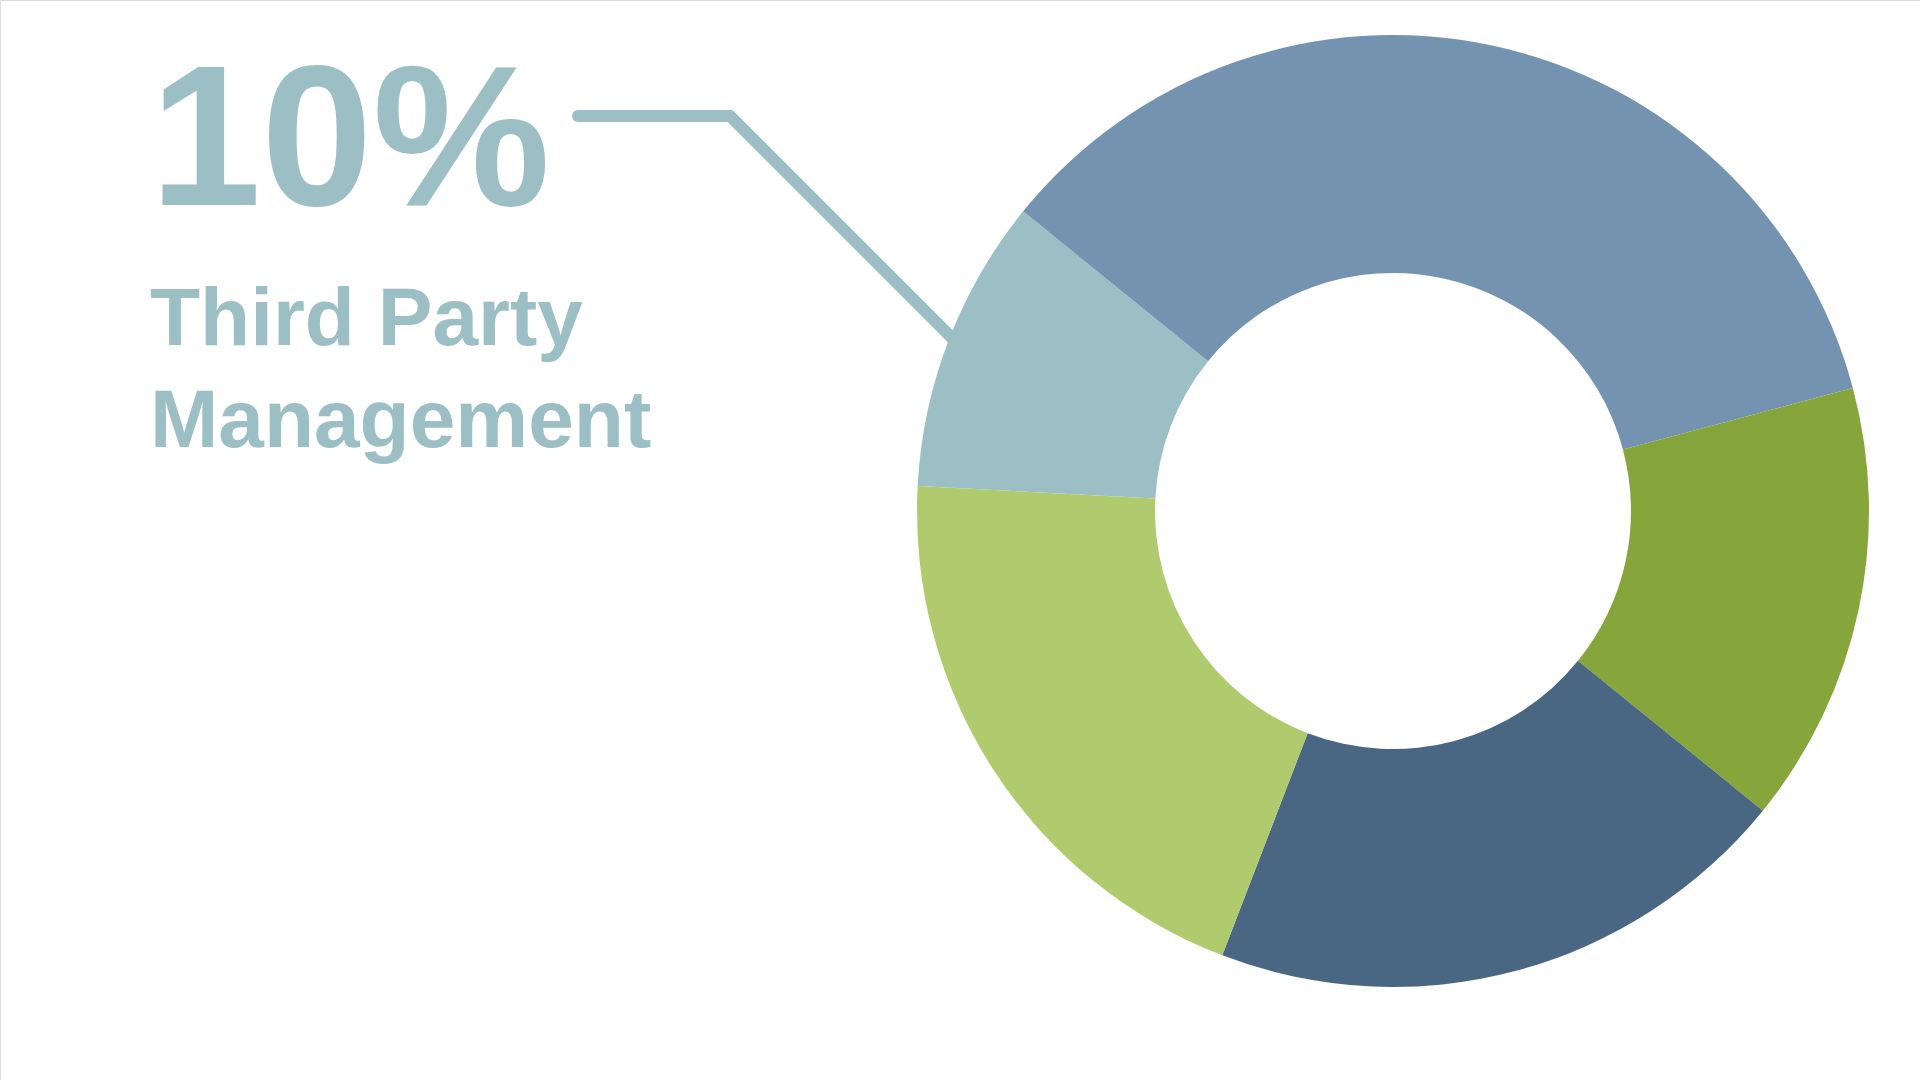  I want to click on slice-label: Third Party Management, so click(401, 367).